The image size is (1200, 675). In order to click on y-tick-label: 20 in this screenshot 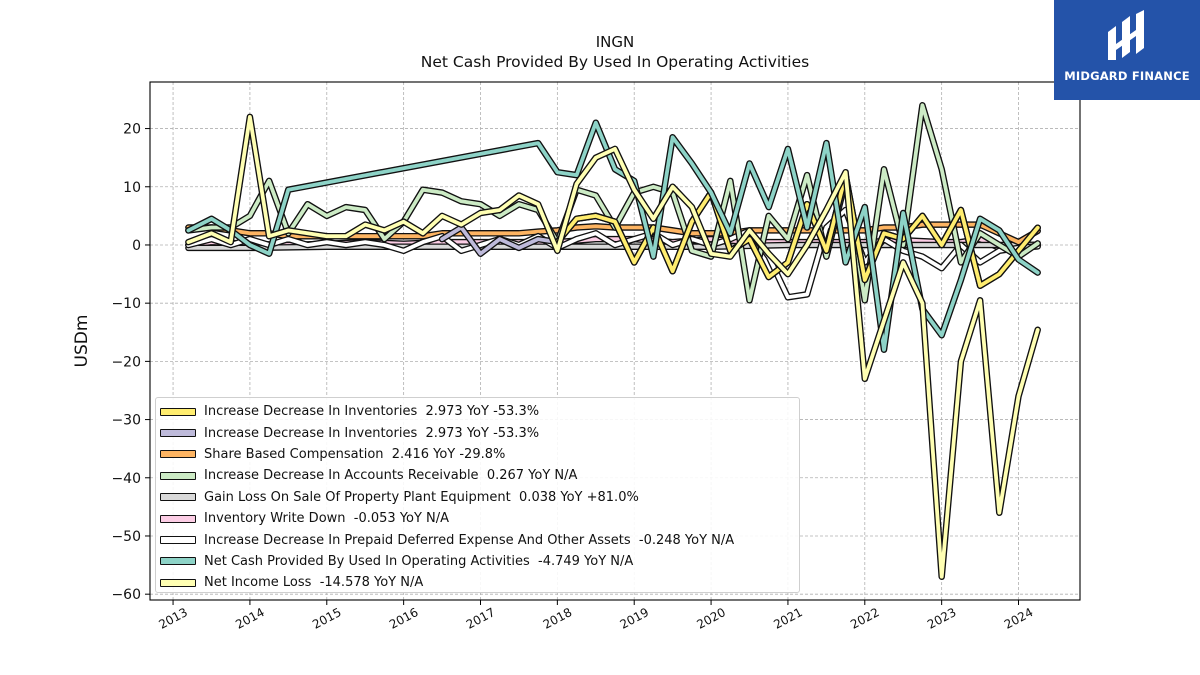, I will do `click(132, 130)`.